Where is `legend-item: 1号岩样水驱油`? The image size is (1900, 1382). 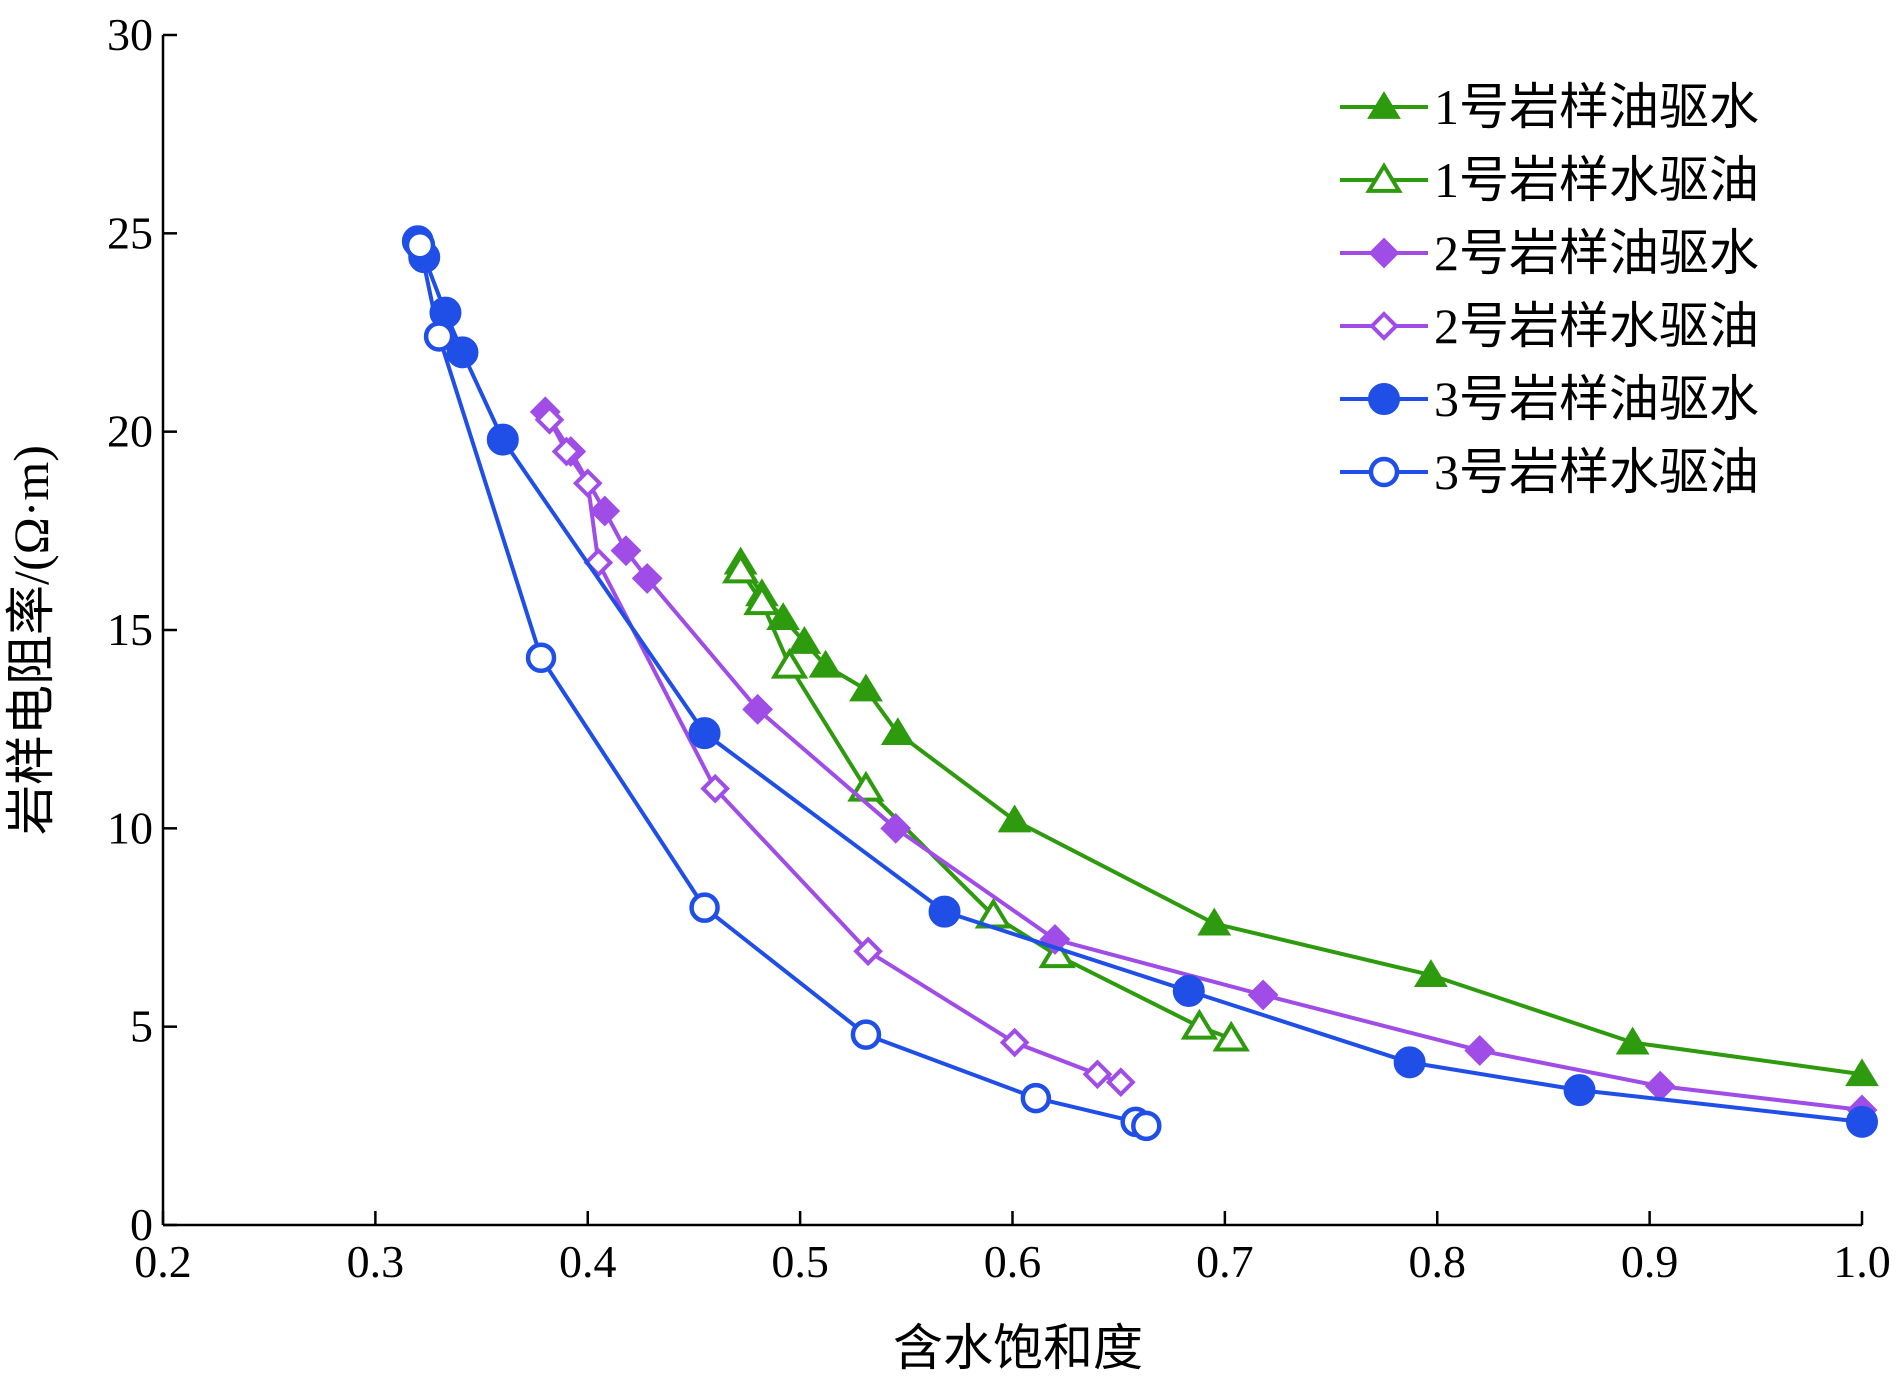
legend-item: 1号岩样水驱油 is located at coordinates (1549, 180).